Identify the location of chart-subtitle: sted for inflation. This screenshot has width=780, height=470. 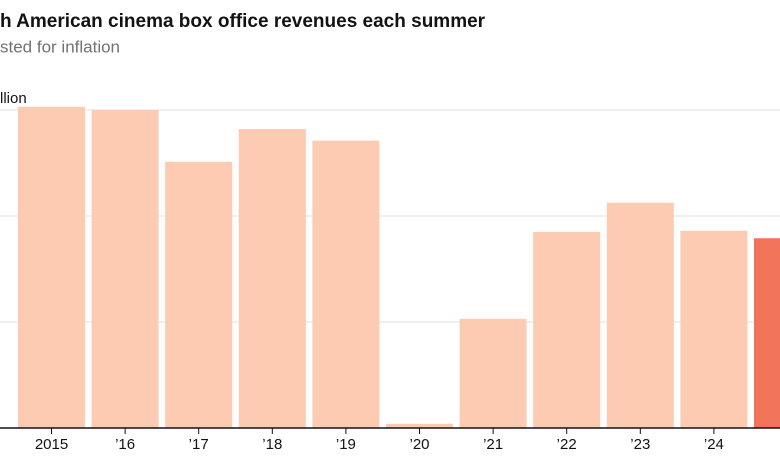
(60, 46).